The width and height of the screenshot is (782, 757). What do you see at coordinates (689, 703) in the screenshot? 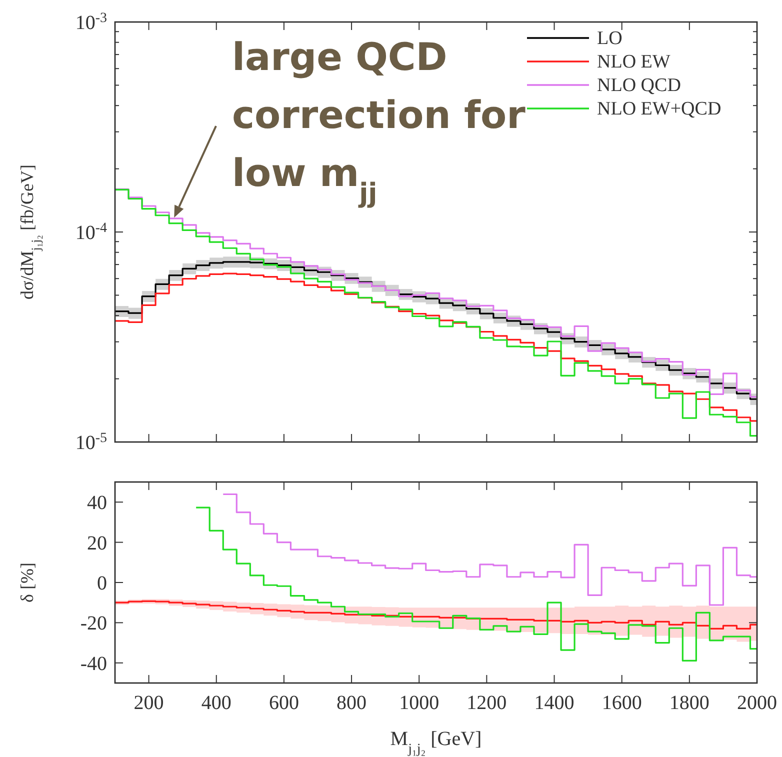
I see `x-tick-label: 1800` at bounding box center [689, 703].